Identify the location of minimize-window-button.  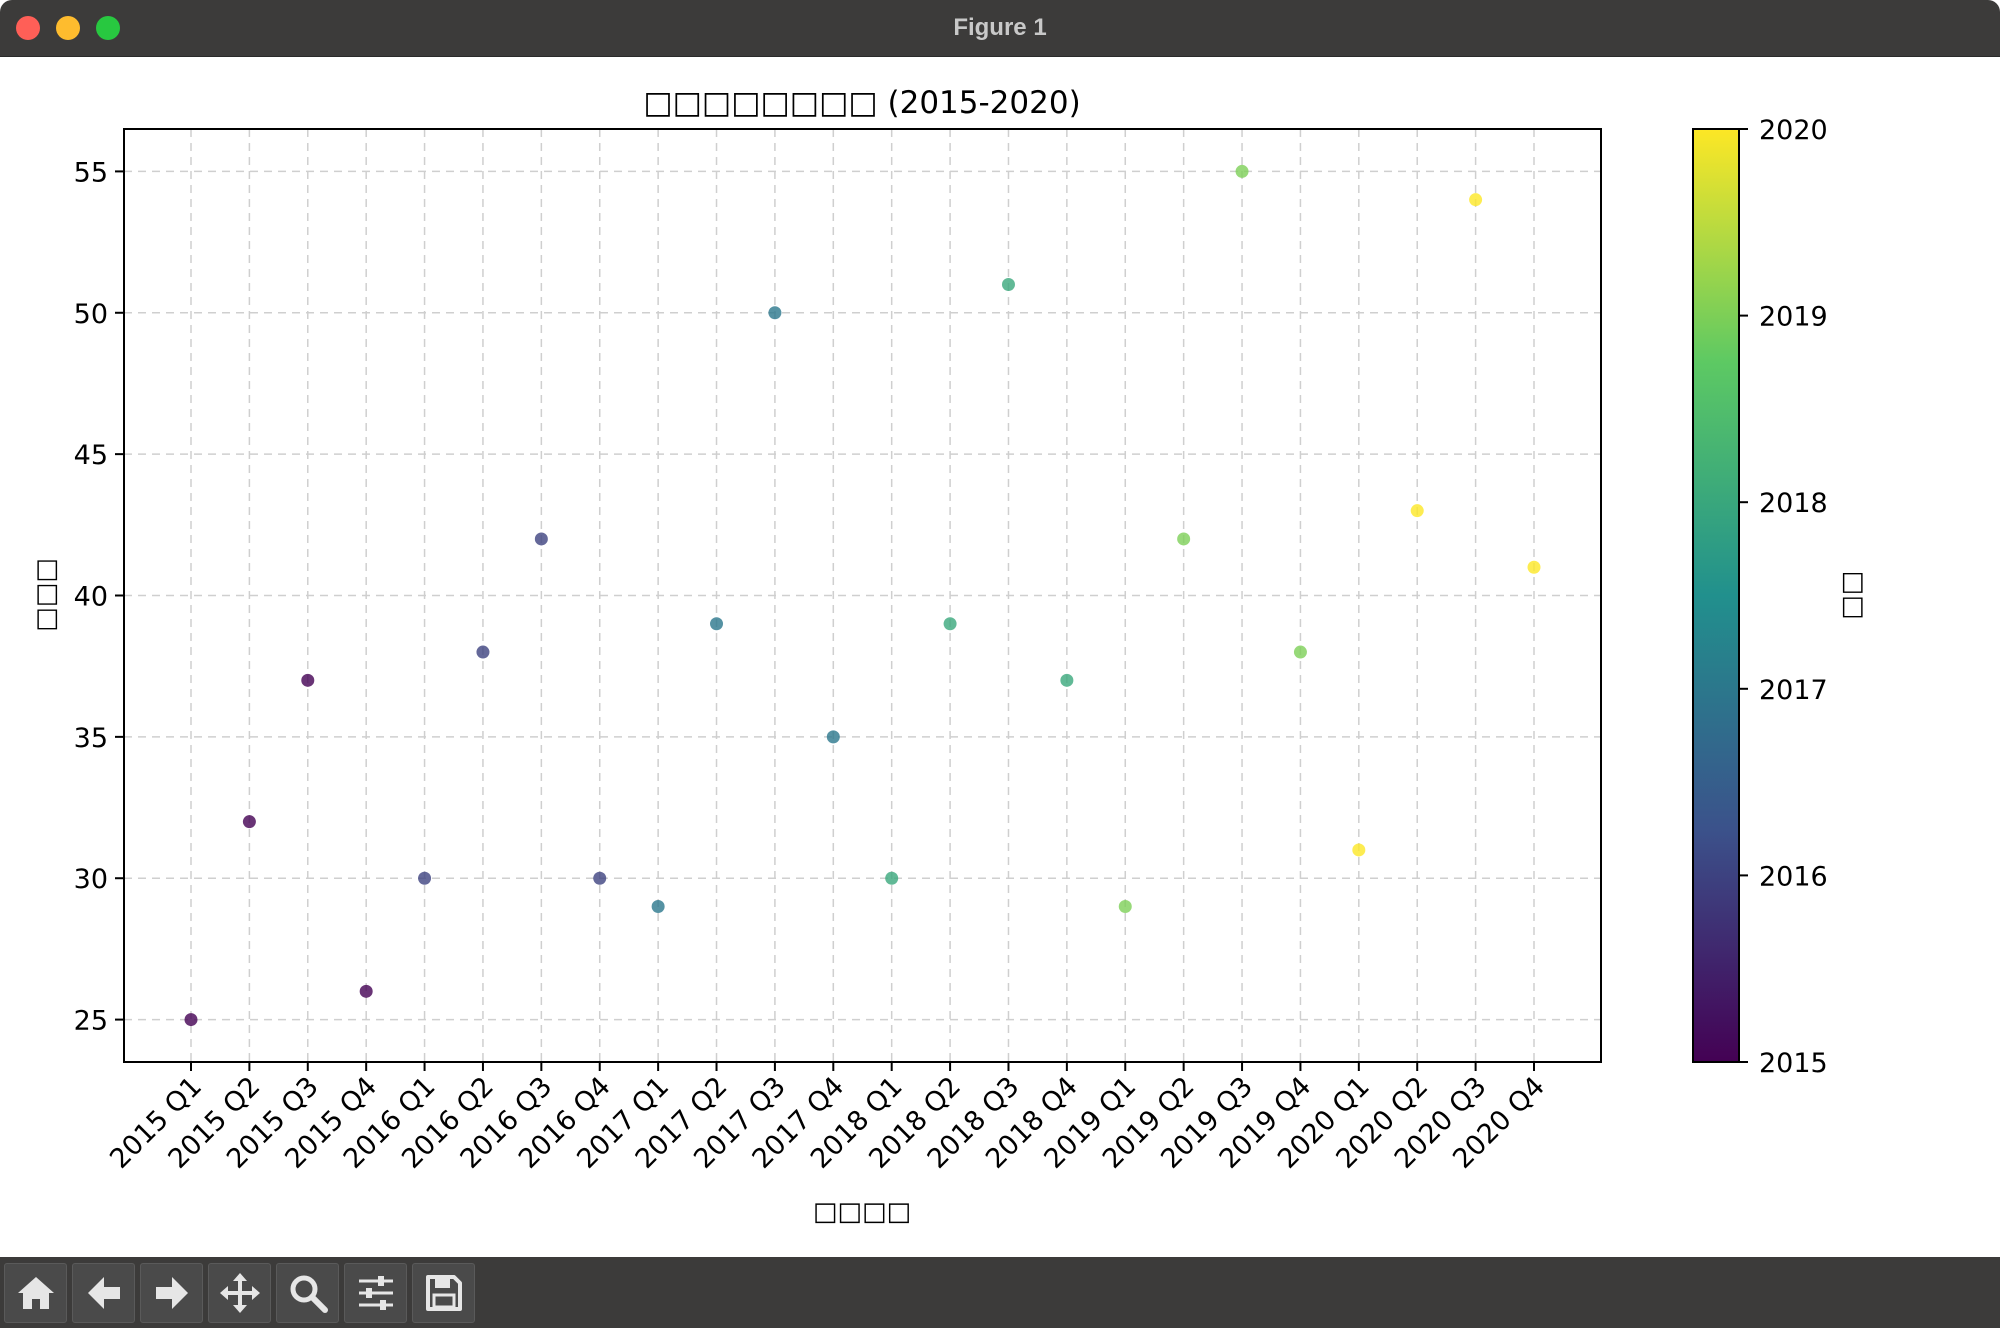
(68, 28).